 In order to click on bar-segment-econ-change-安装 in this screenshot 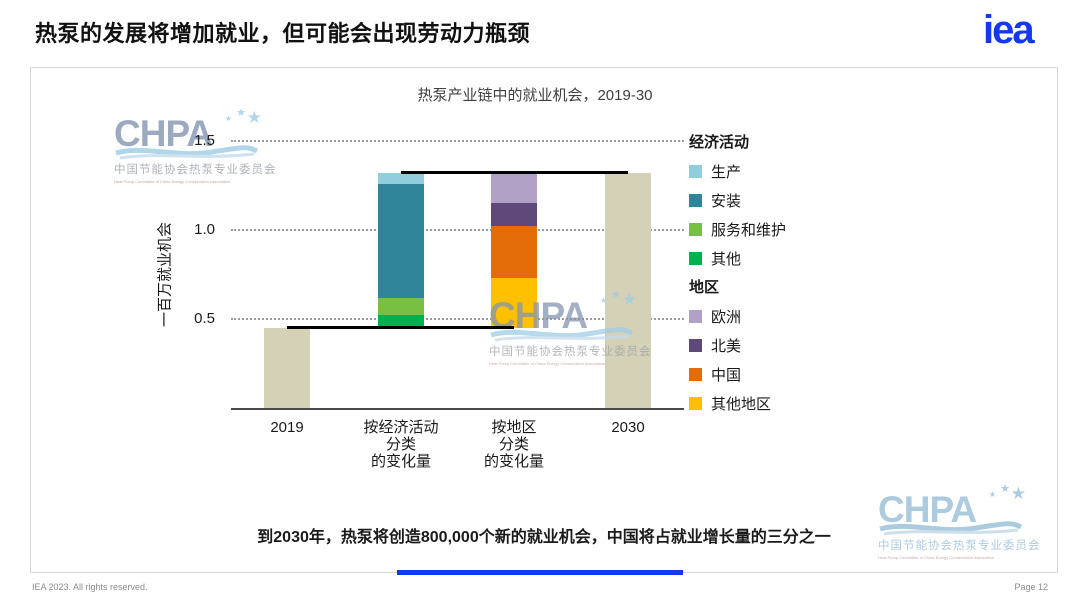, I will do `click(401, 240)`.